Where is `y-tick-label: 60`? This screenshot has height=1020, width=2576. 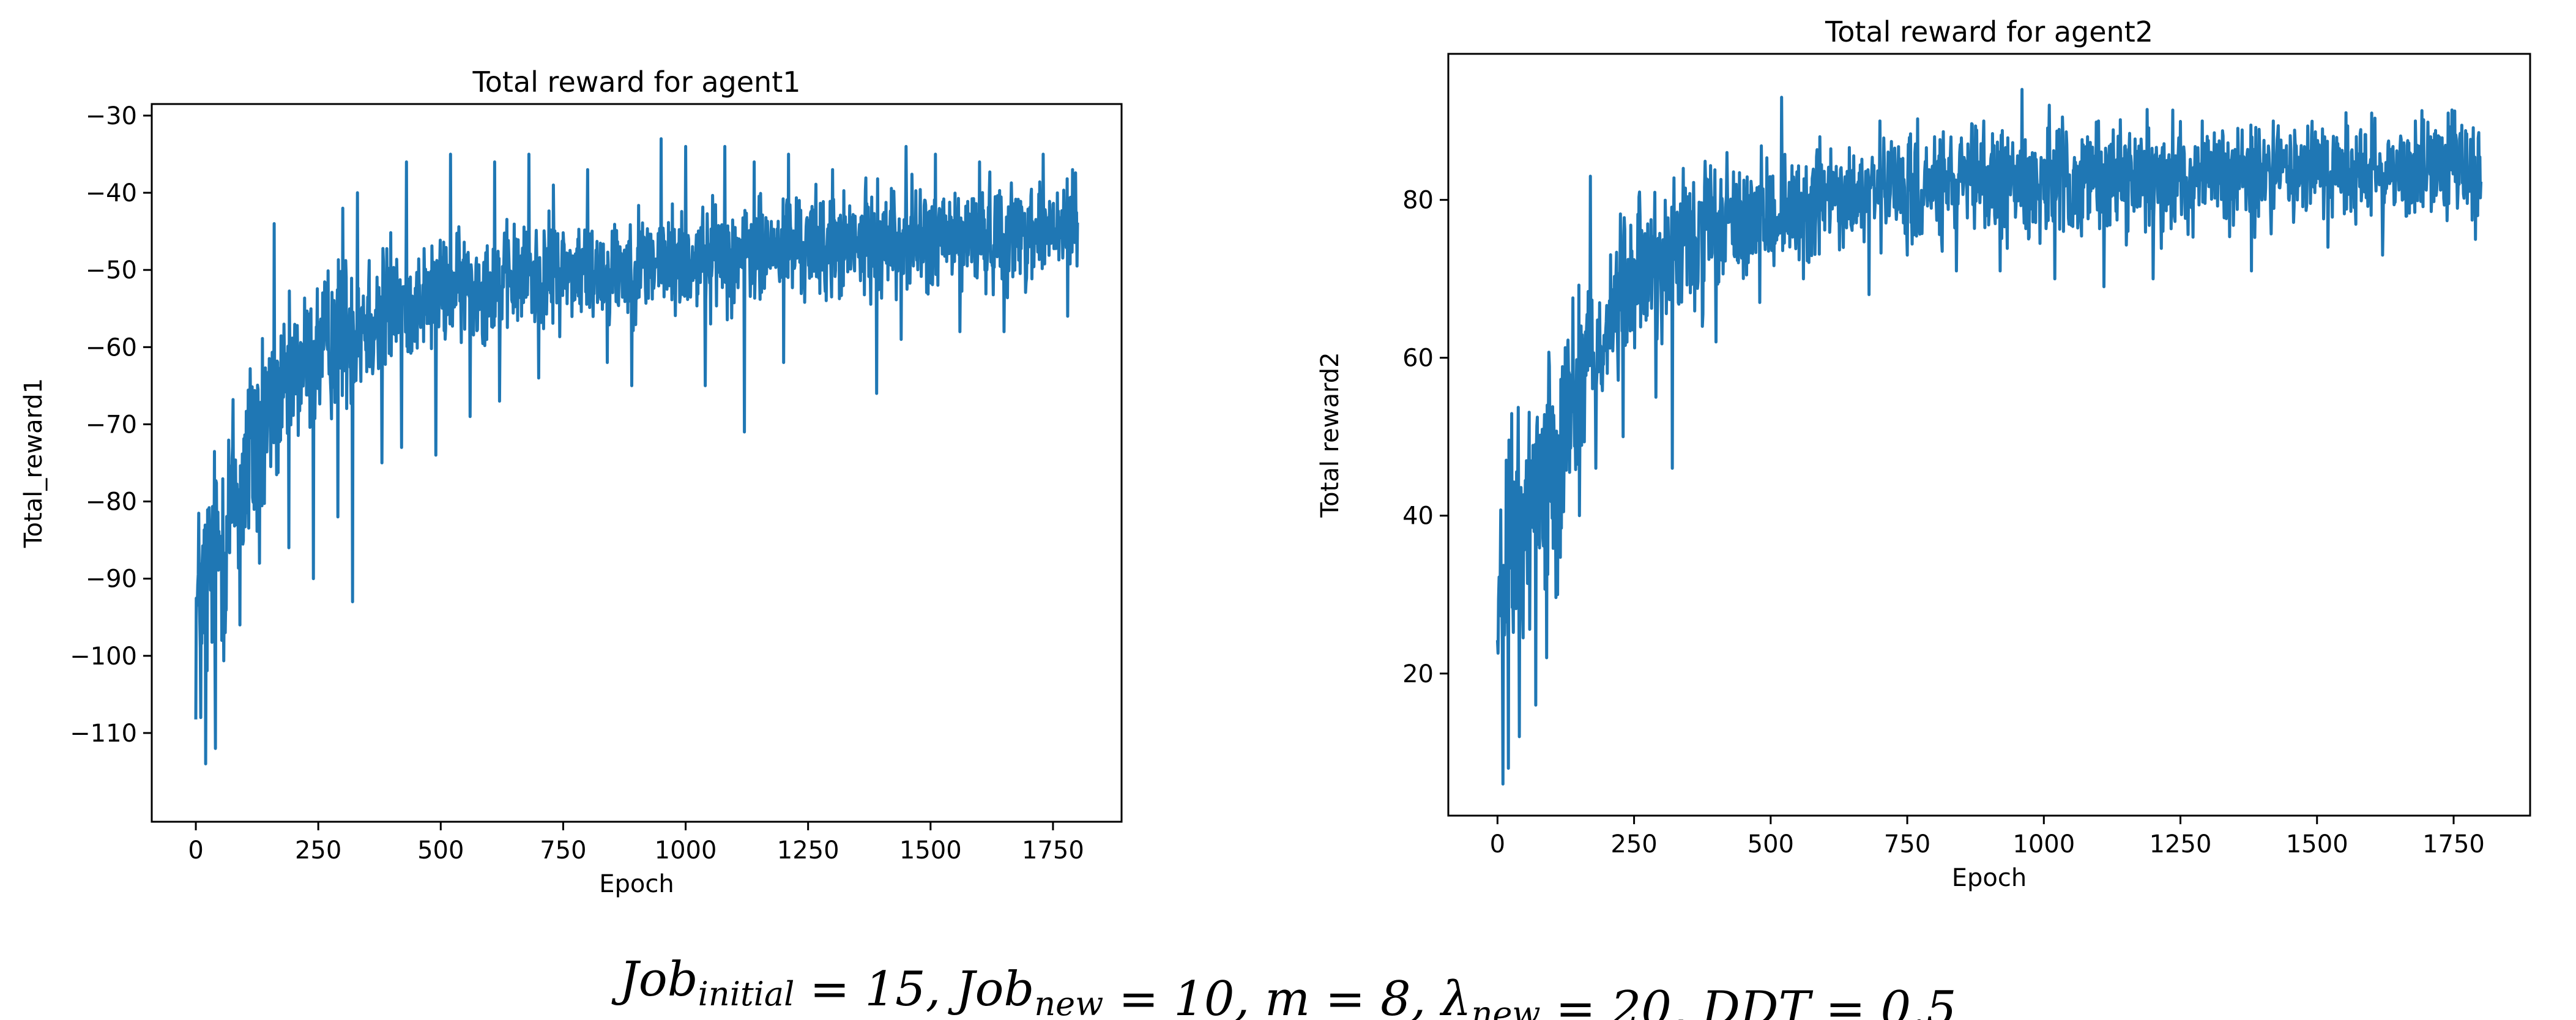
y-tick-label: 60 is located at coordinates (1418, 358).